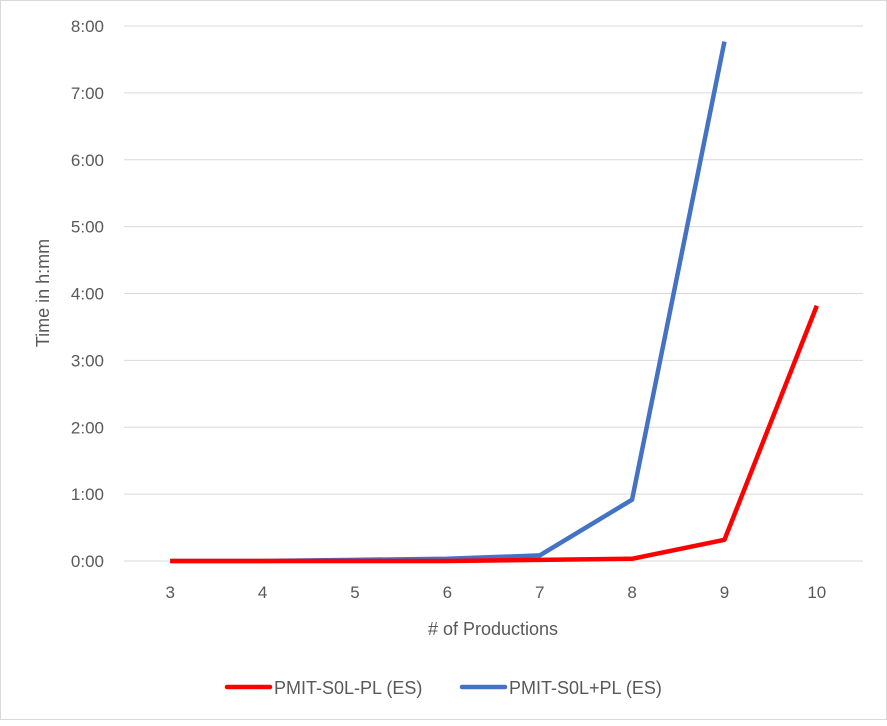 The width and height of the screenshot is (887, 726). Describe the element at coordinates (87, 227) in the screenshot. I see `y-tick-label: 5:00` at that location.